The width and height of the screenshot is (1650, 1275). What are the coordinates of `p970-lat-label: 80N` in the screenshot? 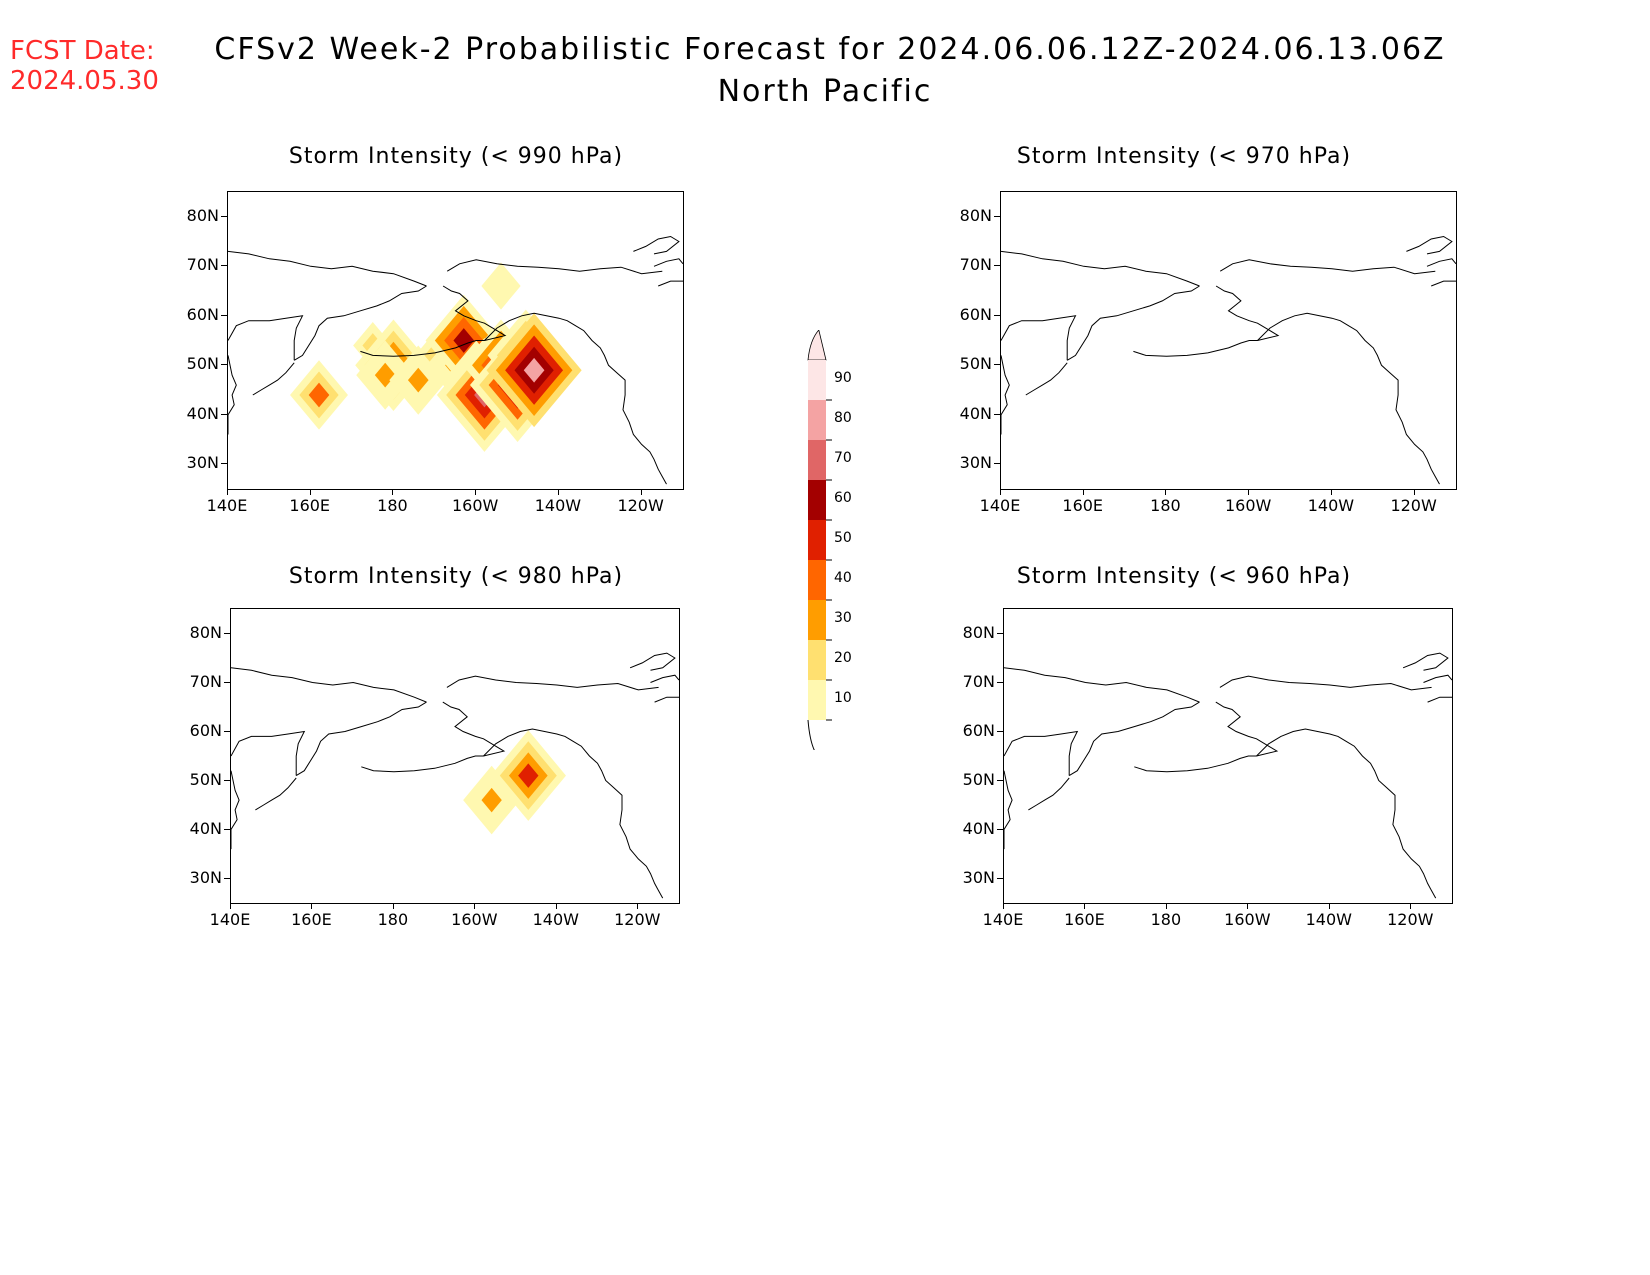 It's located at (975, 215).